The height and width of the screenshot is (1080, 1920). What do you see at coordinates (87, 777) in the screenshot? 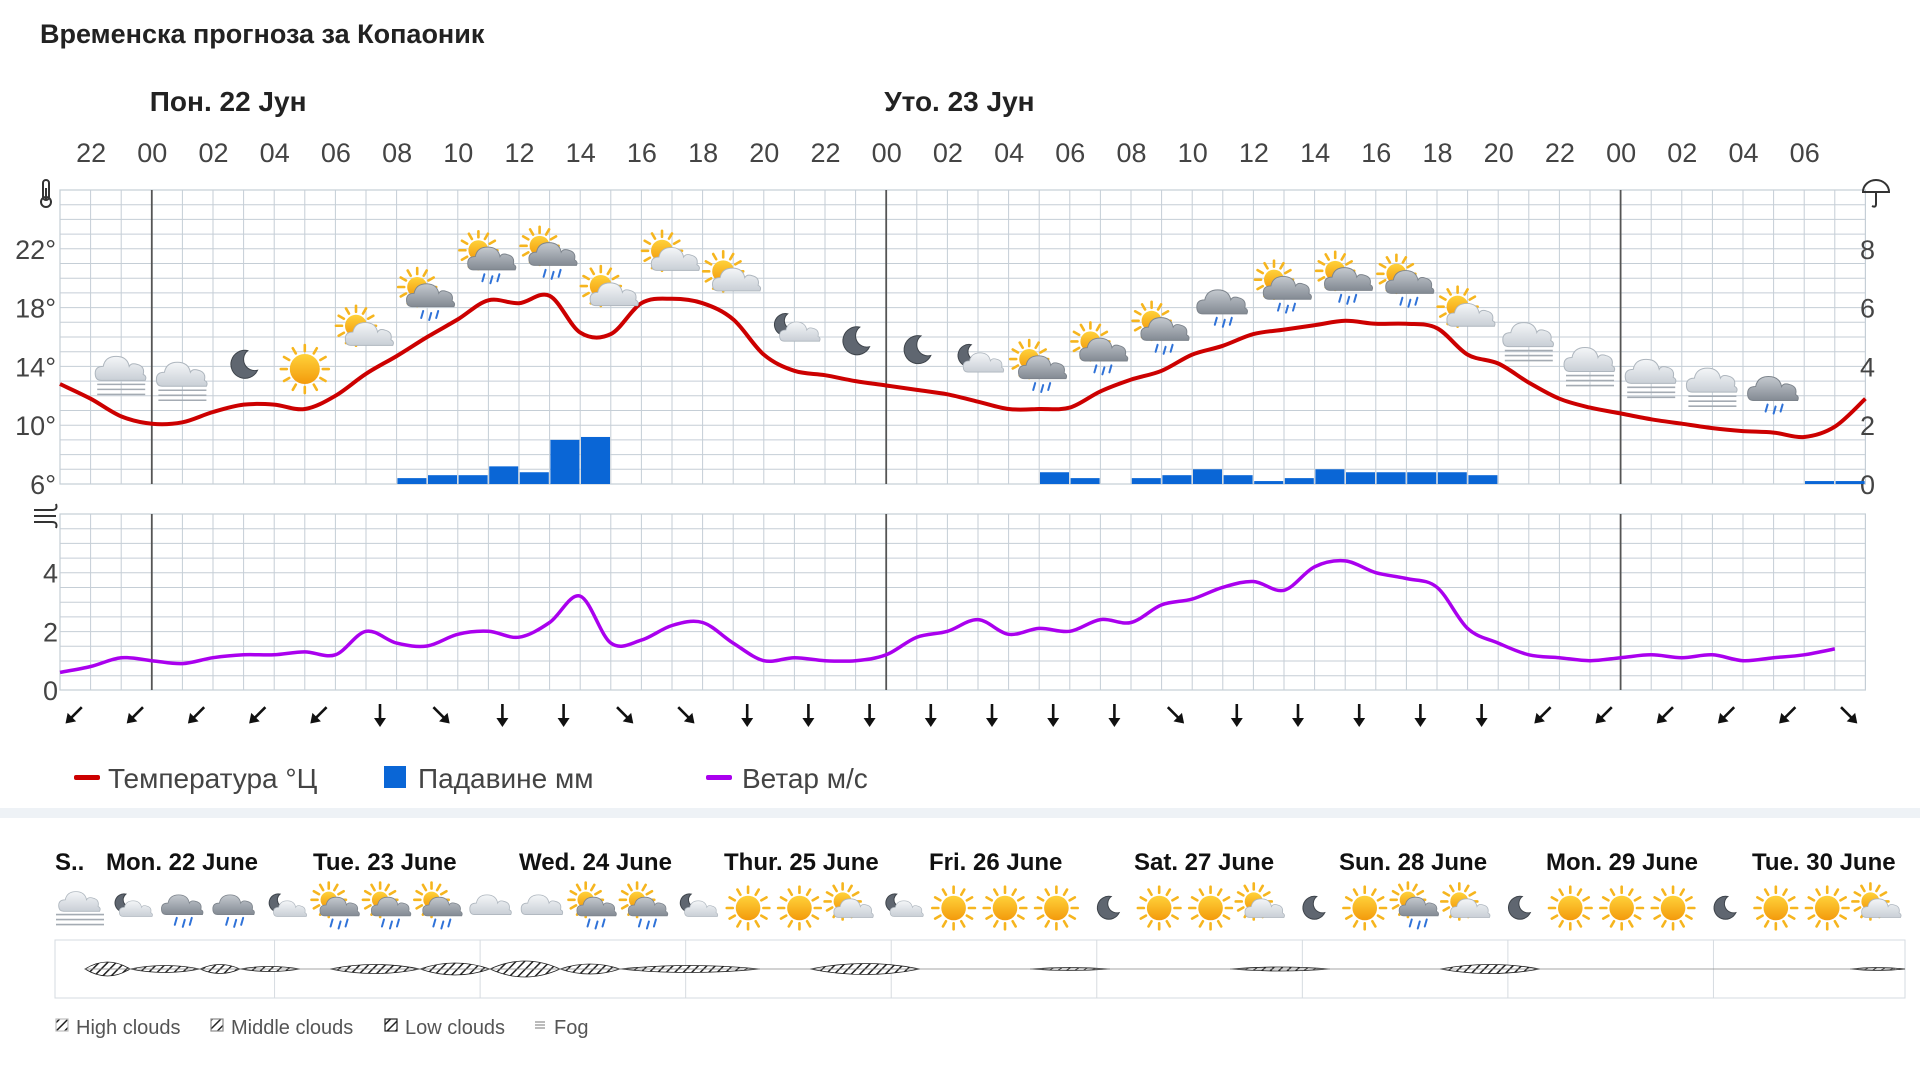
I see `legend-temperature-swatch` at bounding box center [87, 777].